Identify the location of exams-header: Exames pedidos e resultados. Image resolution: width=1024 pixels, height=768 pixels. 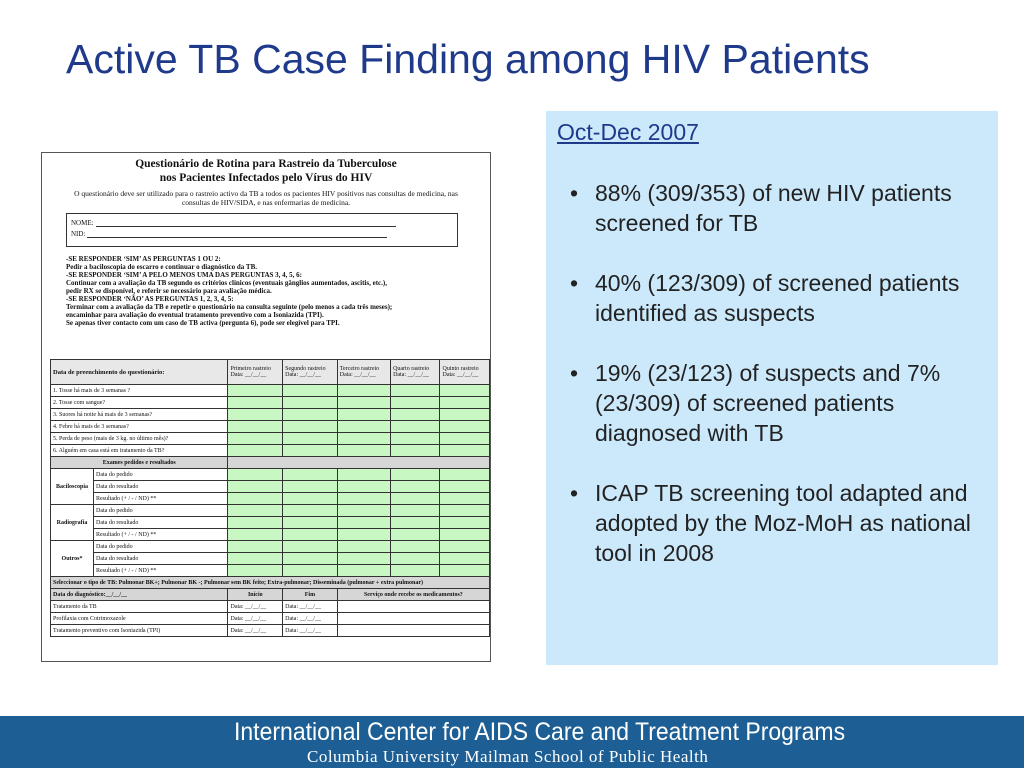
(139, 462).